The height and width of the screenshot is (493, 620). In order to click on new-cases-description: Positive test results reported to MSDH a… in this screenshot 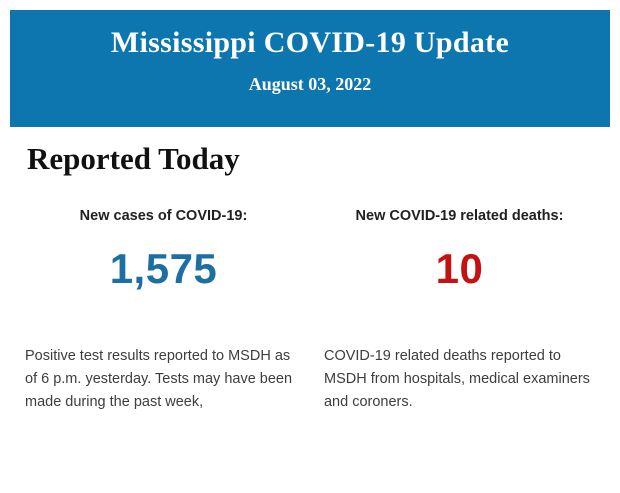, I will do `click(159, 379)`.